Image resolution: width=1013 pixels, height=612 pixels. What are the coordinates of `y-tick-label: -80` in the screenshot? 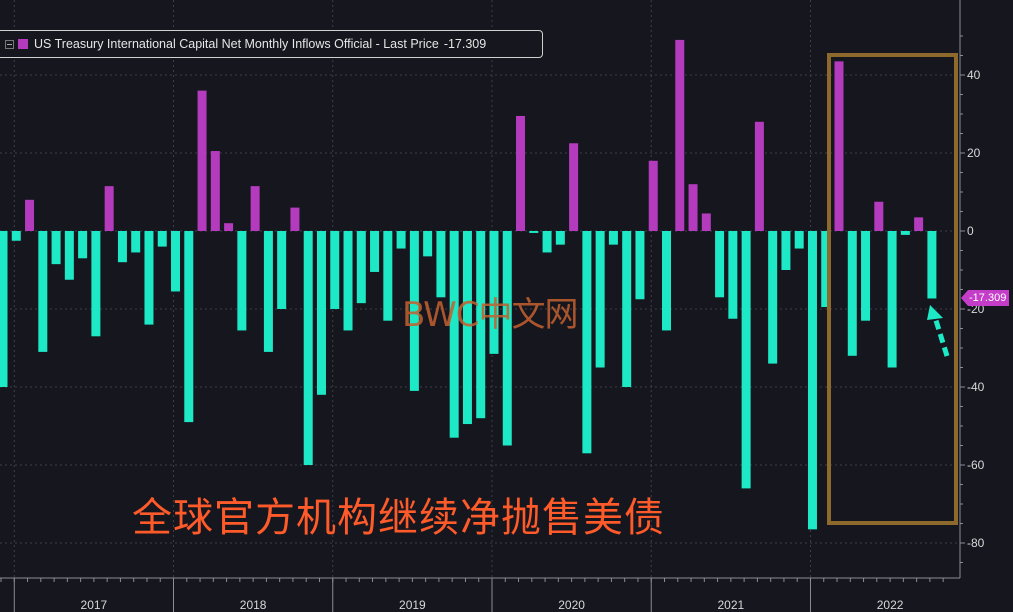 It's located at (976, 543).